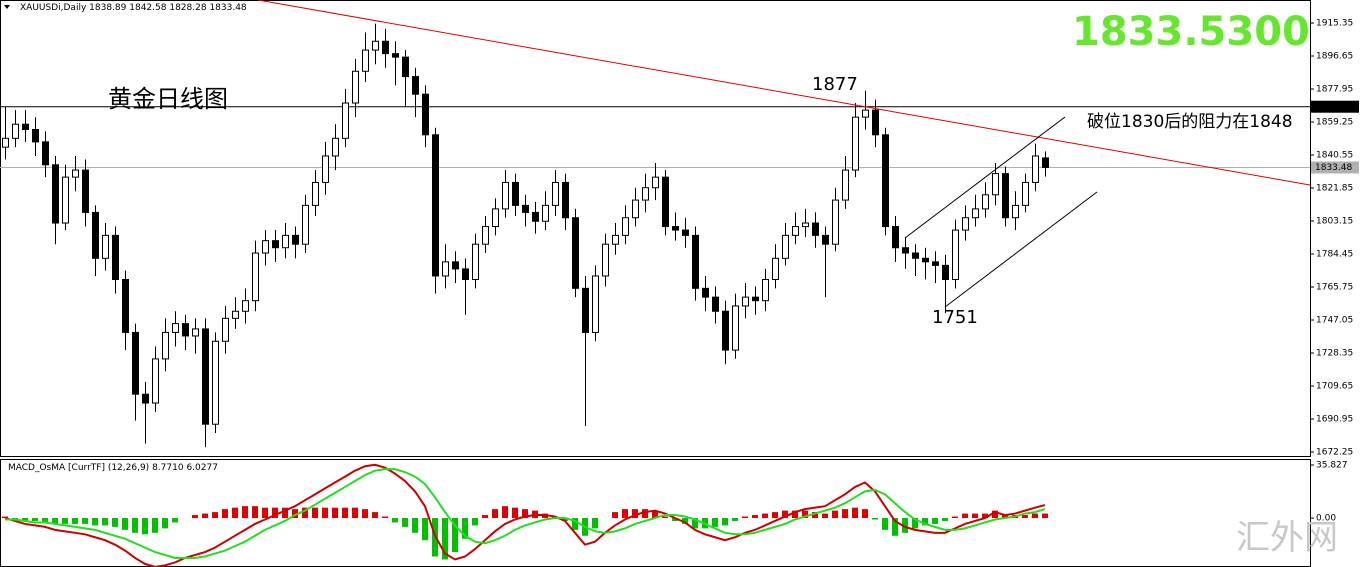 This screenshot has width=1365, height=567. Describe the element at coordinates (1334, 320) in the screenshot. I see `y-tick-label: 1747.05` at that location.